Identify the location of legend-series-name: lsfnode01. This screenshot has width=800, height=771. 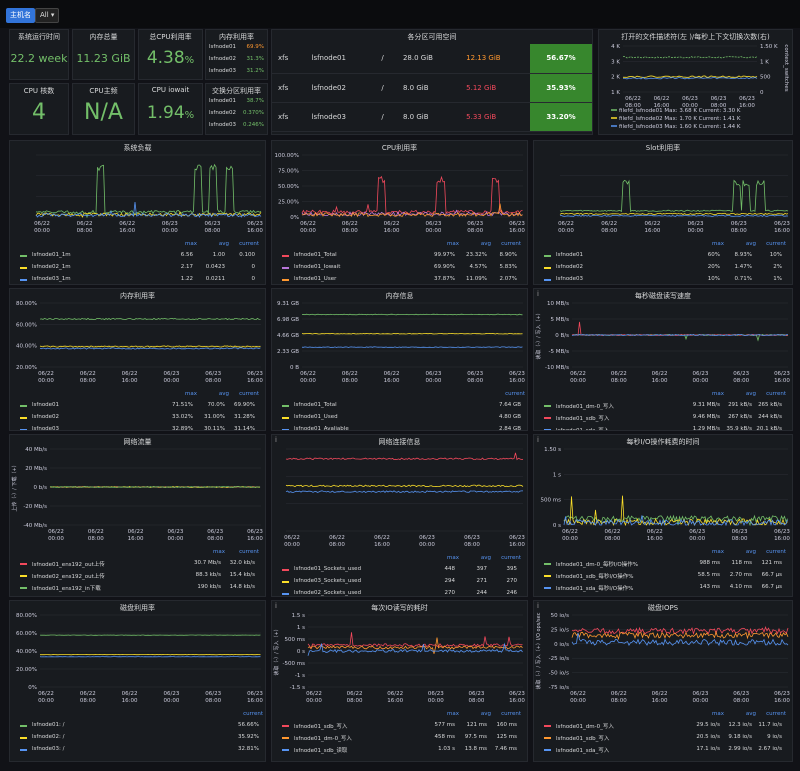
(46, 405).